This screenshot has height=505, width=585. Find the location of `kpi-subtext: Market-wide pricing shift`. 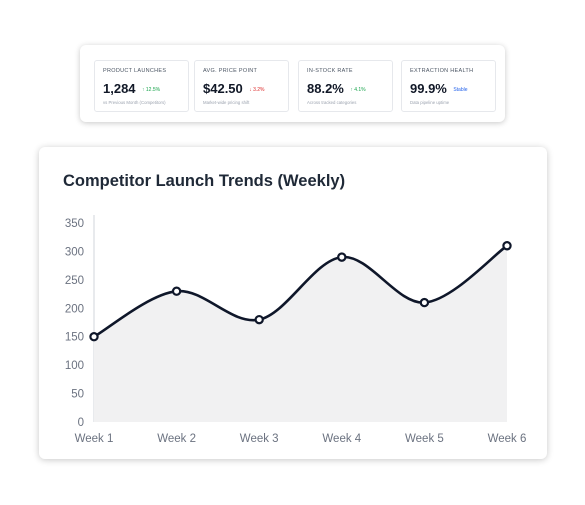

kpi-subtext: Market-wide pricing shift is located at coordinates (226, 102).